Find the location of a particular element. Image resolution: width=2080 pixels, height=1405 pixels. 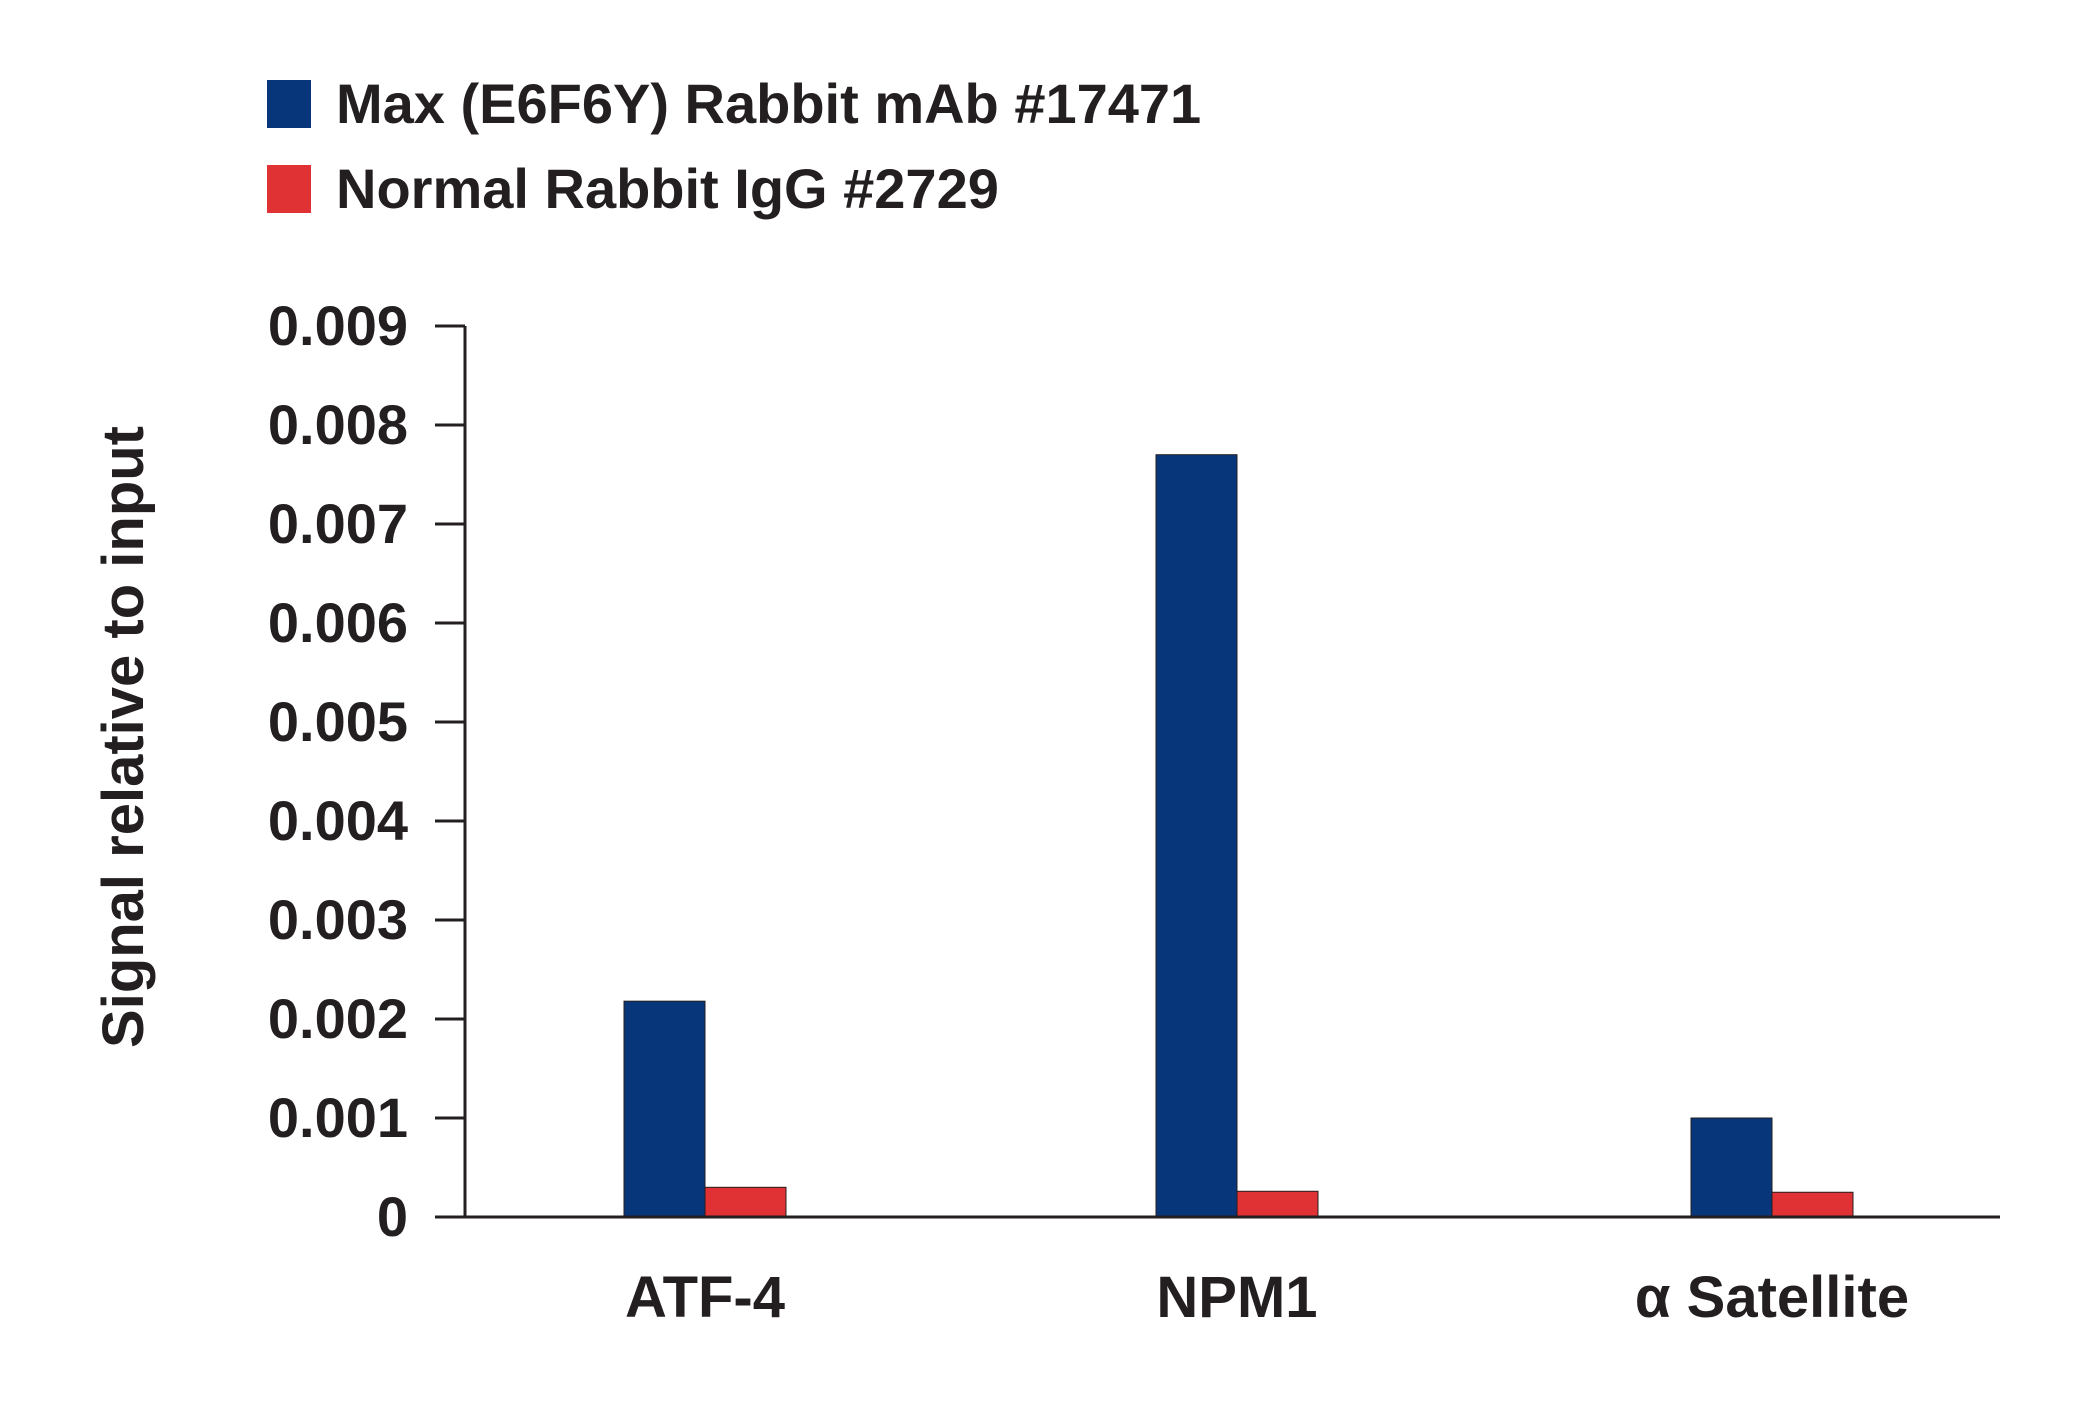

x-tick-label-1: ATF-4 is located at coordinates (705, 1297).